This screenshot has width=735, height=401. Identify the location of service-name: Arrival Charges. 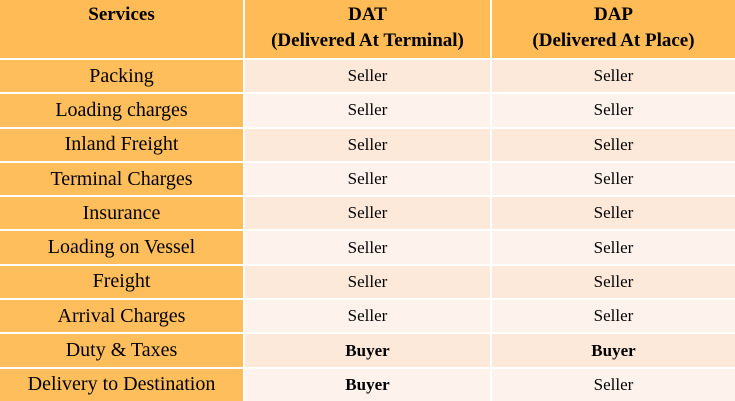
(121, 315).